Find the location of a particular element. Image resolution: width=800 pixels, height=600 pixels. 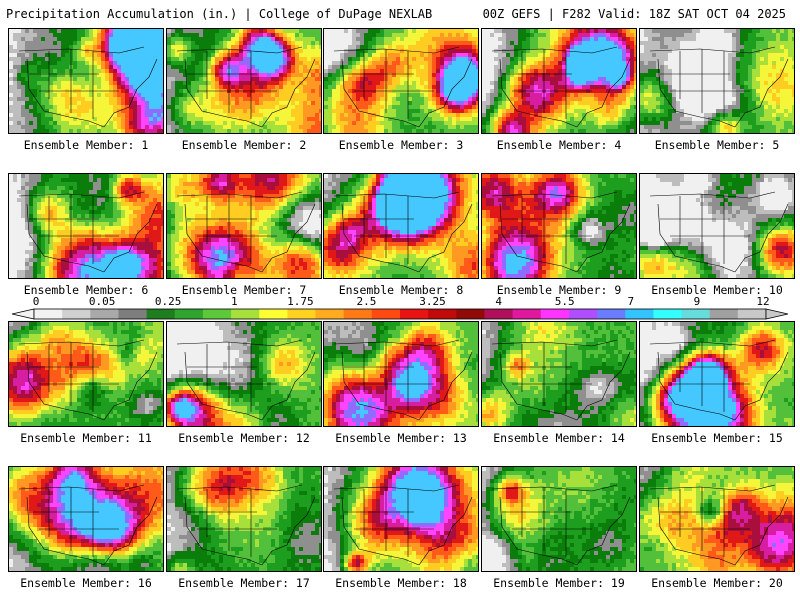

member-label: Ensemble Member: 4 is located at coordinates (559, 145).